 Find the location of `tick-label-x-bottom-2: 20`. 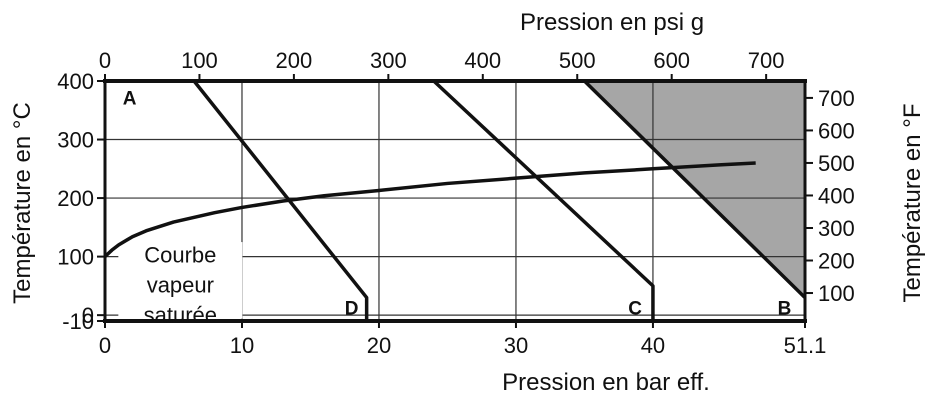

tick-label-x-bottom-2: 20 is located at coordinates (379, 345).